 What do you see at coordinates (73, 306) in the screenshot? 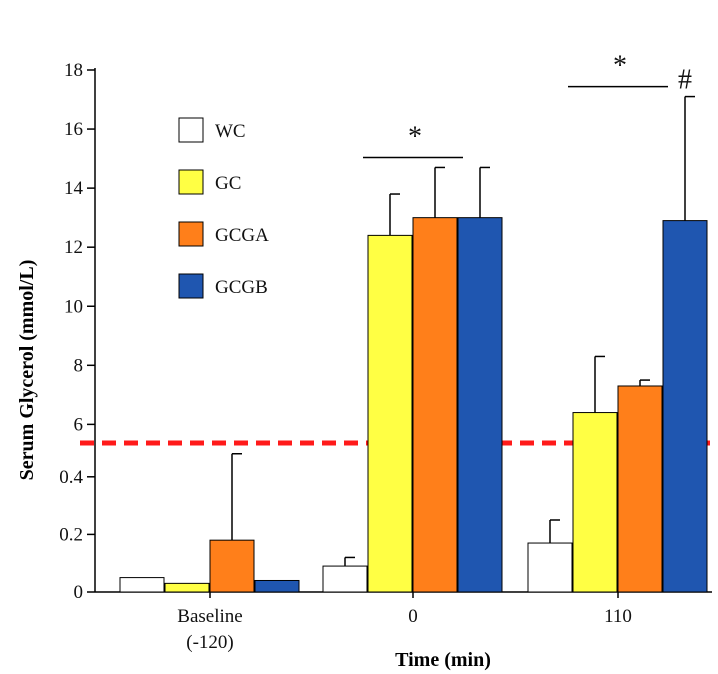
I see `y-tick-label: 10` at bounding box center [73, 306].